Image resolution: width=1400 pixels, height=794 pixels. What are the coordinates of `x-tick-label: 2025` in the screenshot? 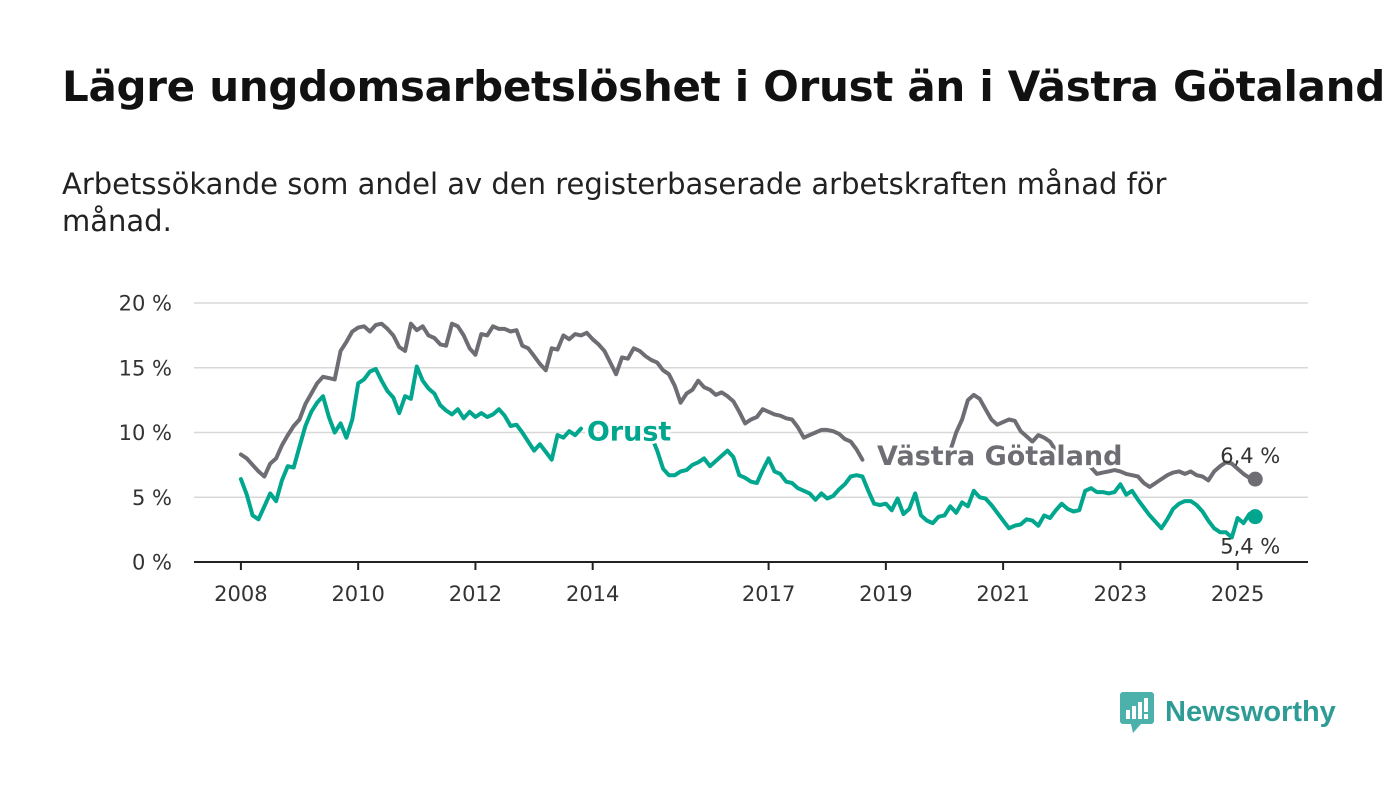 It's located at (1237, 594).